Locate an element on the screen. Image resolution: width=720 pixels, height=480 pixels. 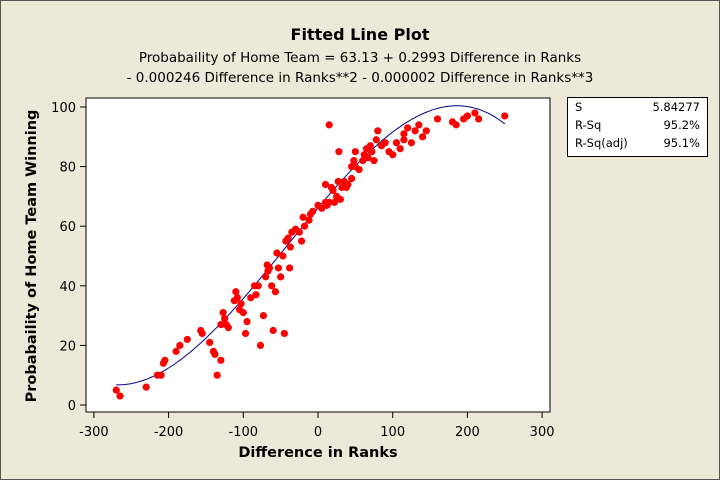
stat-row-rsq-adj: R-Sq(adj) 95.1% is located at coordinates (637, 143).